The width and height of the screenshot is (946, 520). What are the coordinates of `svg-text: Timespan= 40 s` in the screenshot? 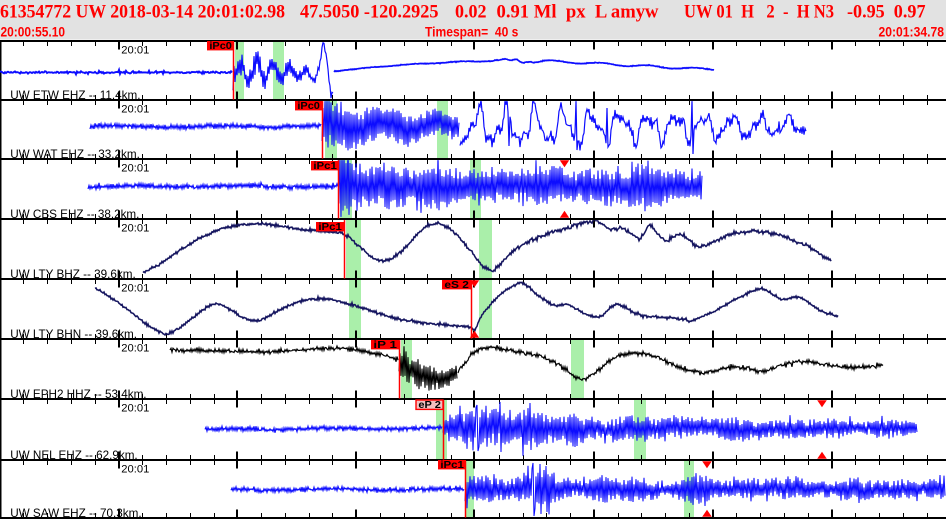 It's located at (471, 32).